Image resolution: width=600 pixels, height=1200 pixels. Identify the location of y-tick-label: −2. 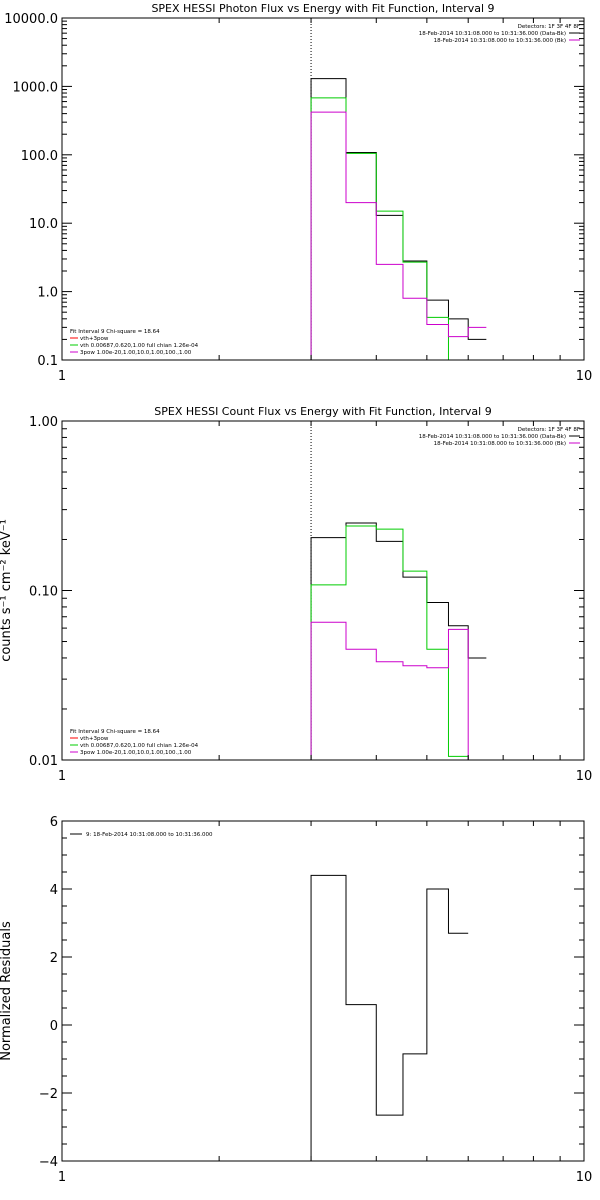
(48, 1094).